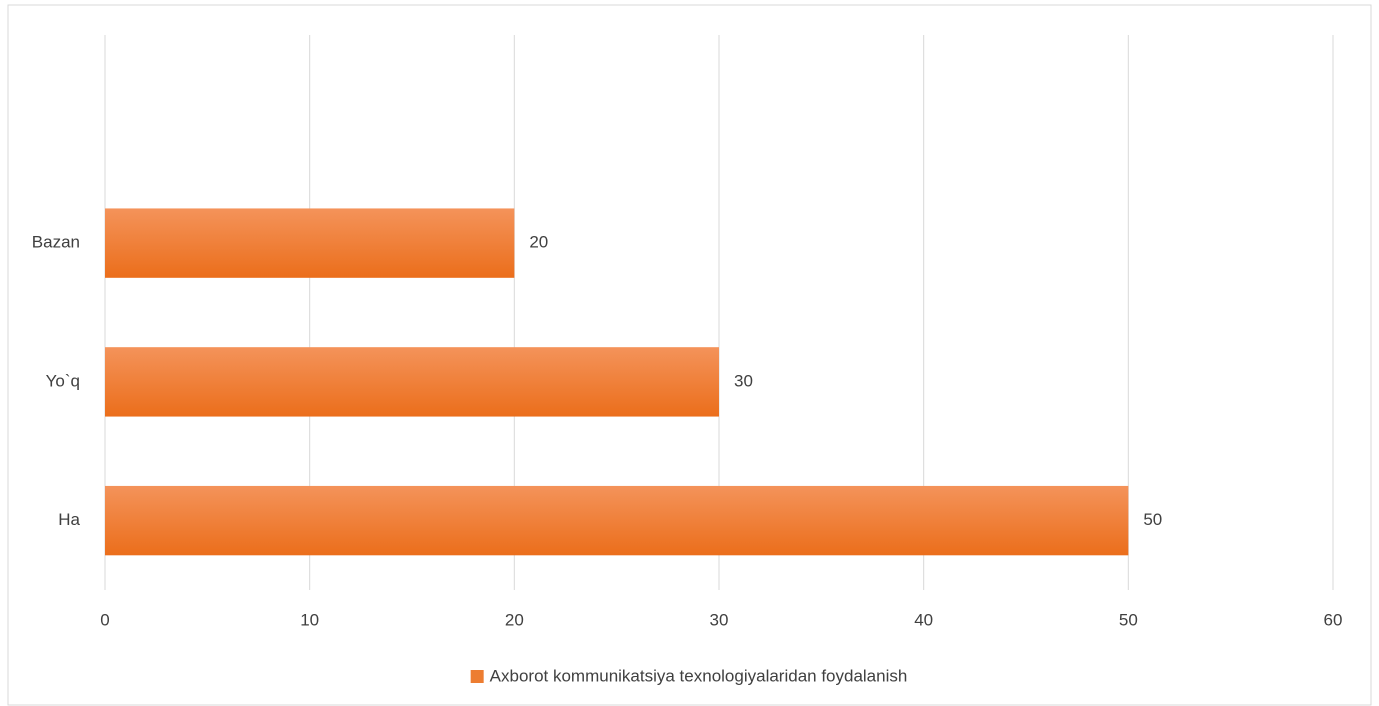 The image size is (1379, 706). I want to click on x-tick-label: 60, so click(1333, 619).